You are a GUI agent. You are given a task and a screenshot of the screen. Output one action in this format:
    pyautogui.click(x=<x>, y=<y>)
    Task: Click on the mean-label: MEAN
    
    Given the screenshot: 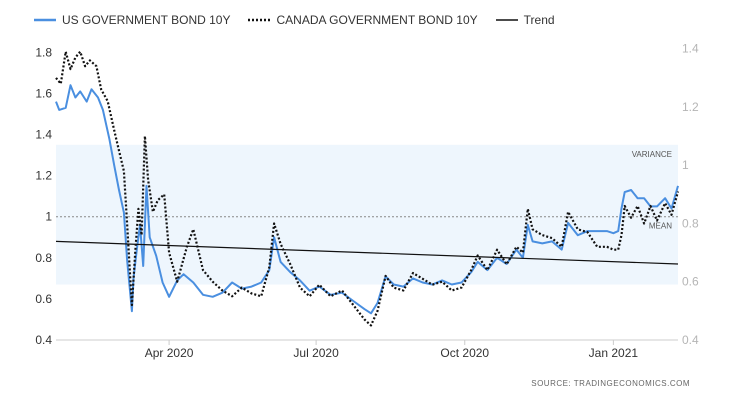 What is the action you would take?
    pyautogui.click(x=660, y=226)
    